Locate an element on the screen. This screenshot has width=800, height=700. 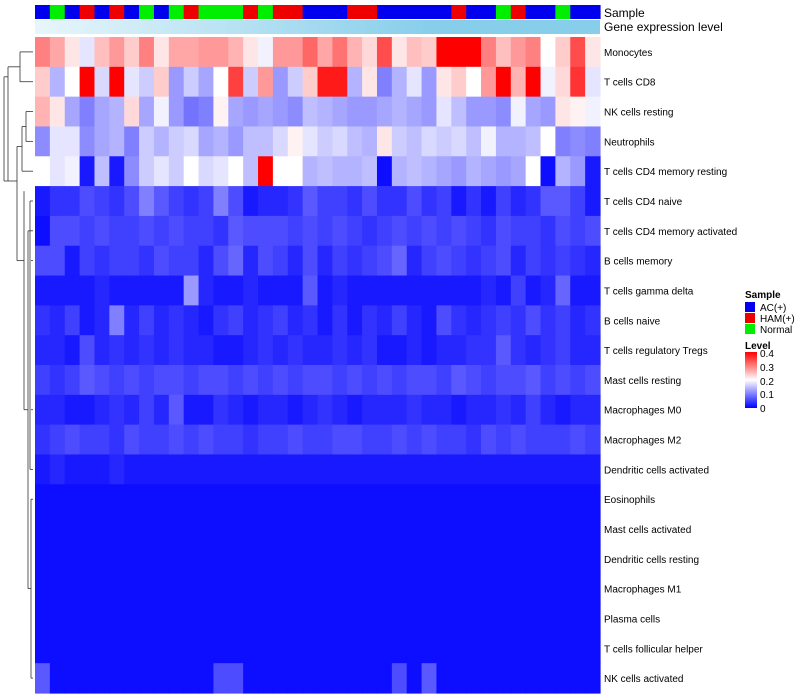
row-label: T cells follicular helper is located at coordinates (653, 649).